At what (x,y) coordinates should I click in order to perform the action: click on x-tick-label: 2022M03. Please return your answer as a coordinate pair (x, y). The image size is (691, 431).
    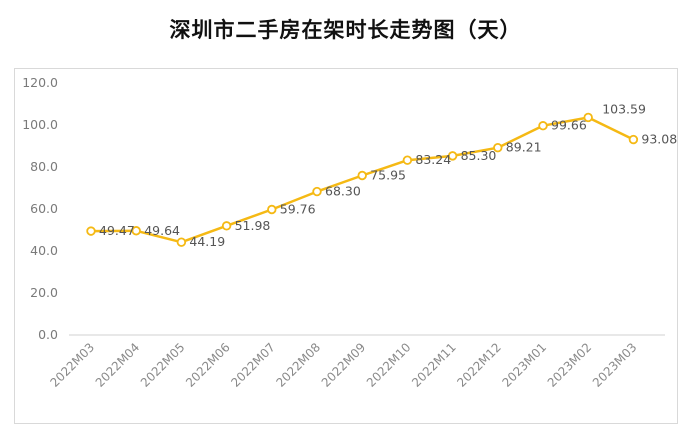
    Looking at the image, I should click on (73, 365).